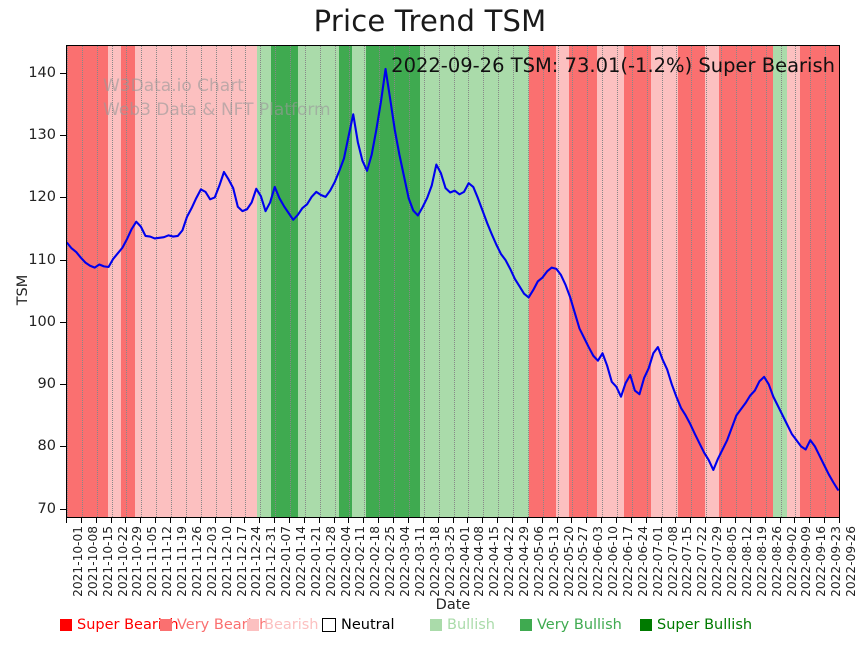 Image resolution: width=860 pixels, height=646 pixels. Describe the element at coordinates (449, 561) in the screenshot. I see `x-tick-label: 2022-03-25` at that location.